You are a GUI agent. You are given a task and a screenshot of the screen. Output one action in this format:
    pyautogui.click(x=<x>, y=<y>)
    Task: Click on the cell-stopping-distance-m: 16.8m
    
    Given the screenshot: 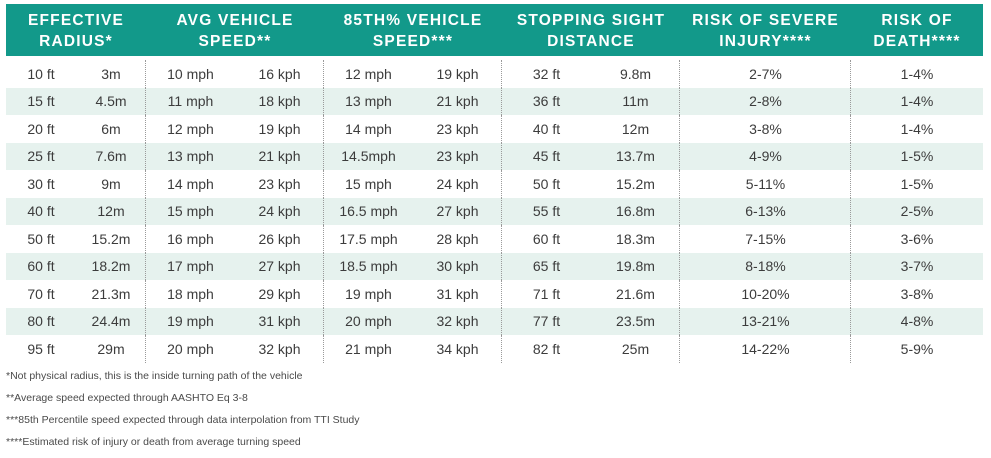 What is the action you would take?
    pyautogui.click(x=635, y=211)
    